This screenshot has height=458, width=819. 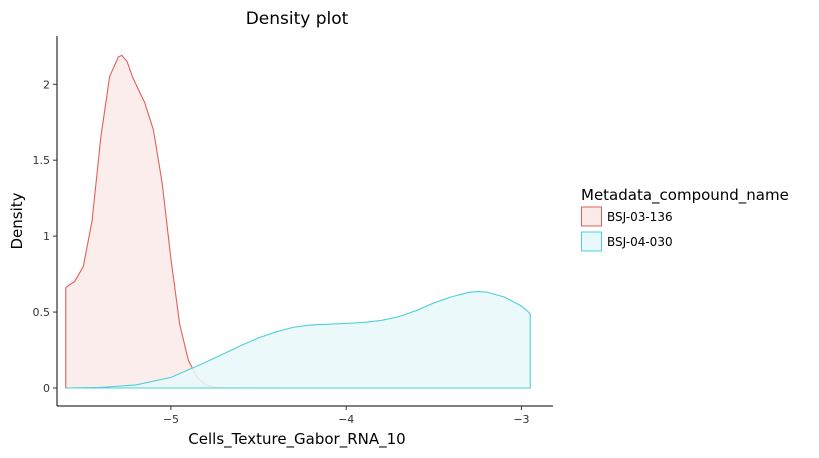 I want to click on x-tick-label: −5, so click(x=171, y=419).